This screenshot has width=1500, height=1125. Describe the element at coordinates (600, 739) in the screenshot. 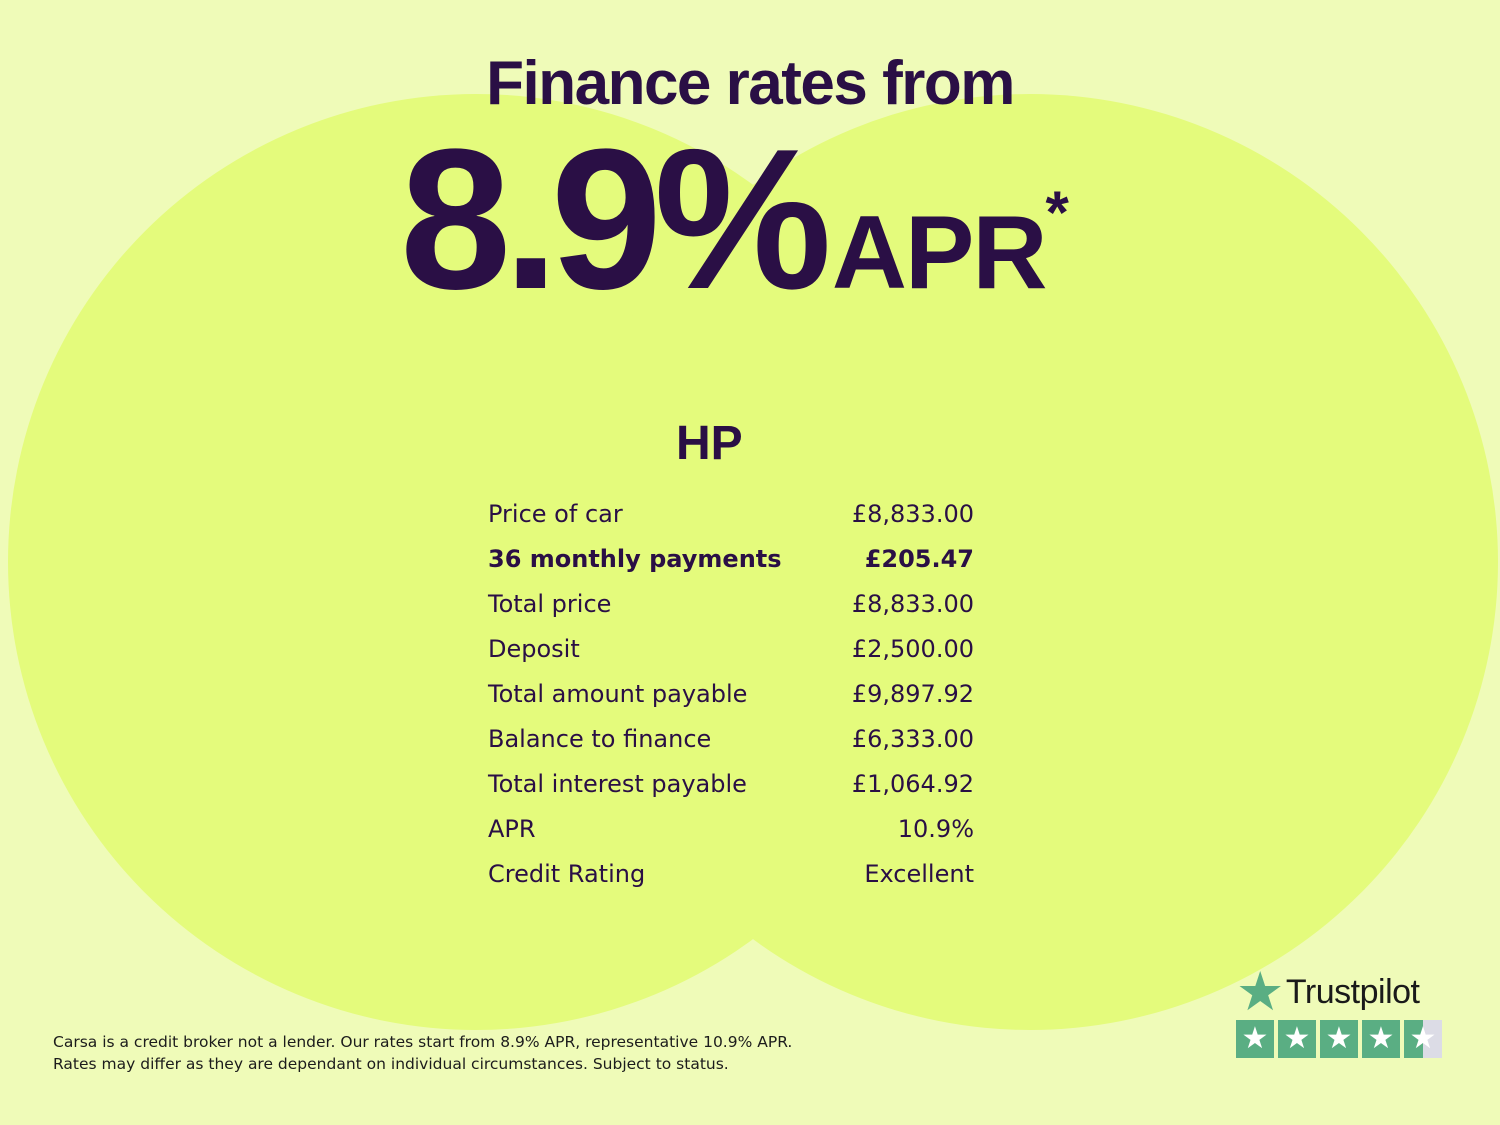

I see `row-label: Balance to finance` at that location.